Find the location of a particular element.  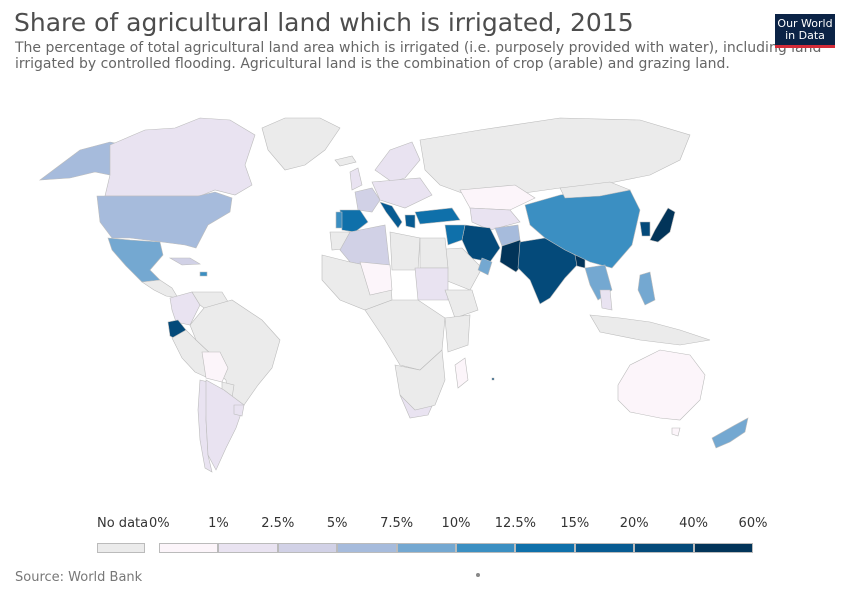

country-madagascar is located at coordinates (461, 373).